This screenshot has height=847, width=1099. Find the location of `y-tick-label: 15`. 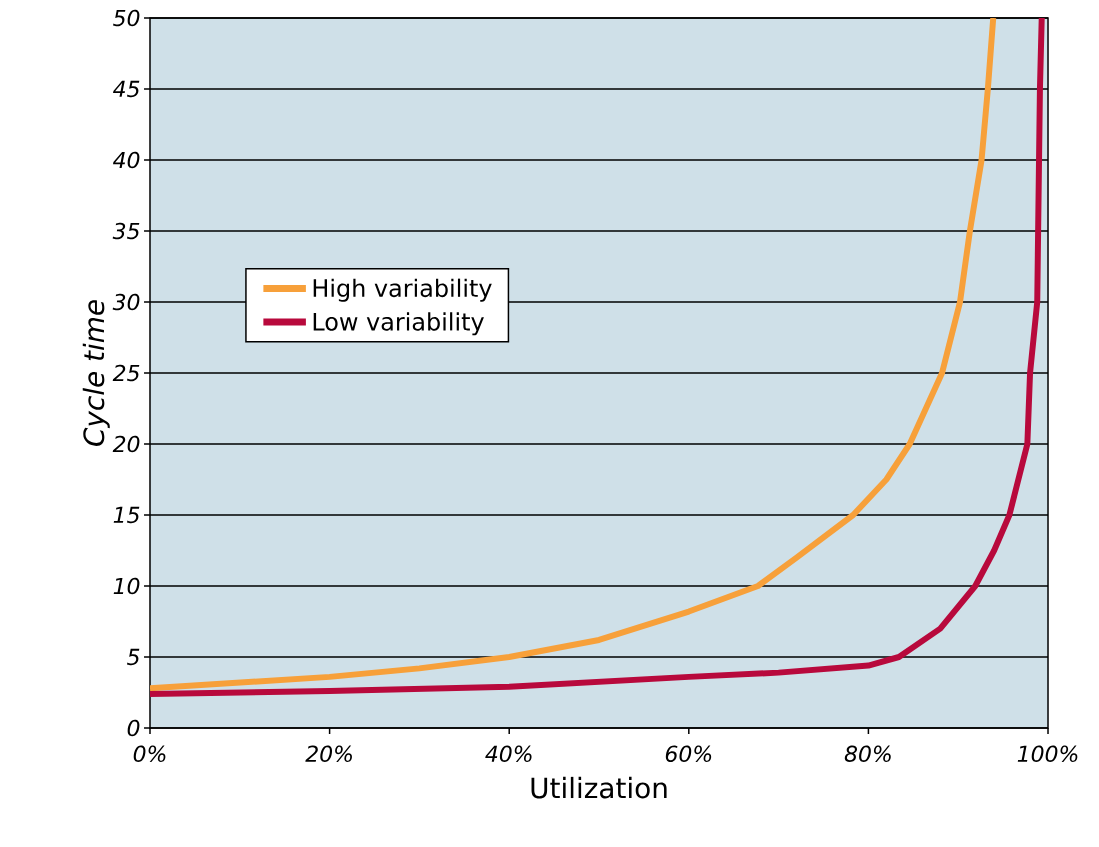

y-tick-label: 15 is located at coordinates (126, 515).